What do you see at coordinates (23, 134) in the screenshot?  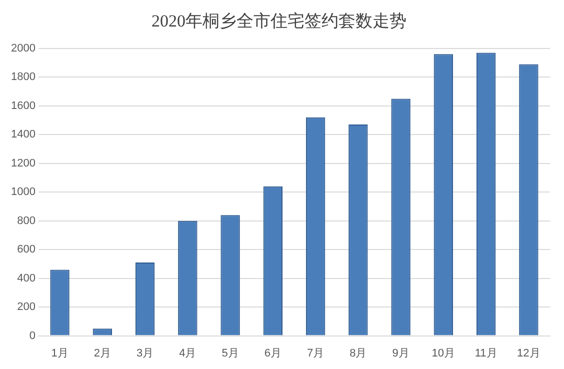 I see `y-tick-label: 1400` at bounding box center [23, 134].